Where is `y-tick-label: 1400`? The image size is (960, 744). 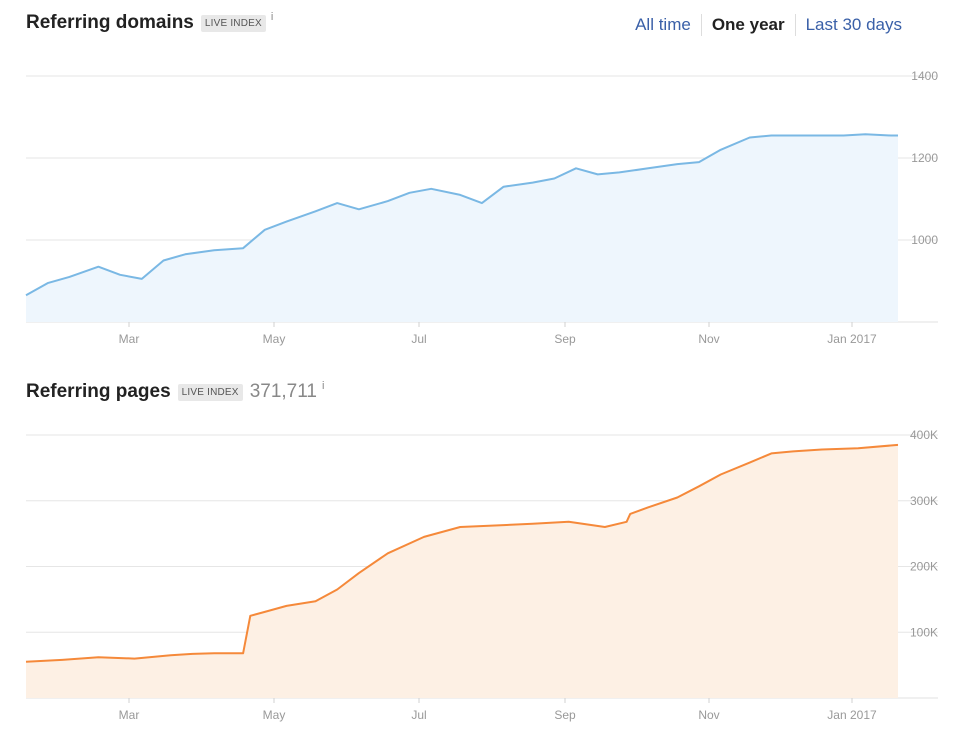 y-tick-label: 1400 is located at coordinates (924, 76).